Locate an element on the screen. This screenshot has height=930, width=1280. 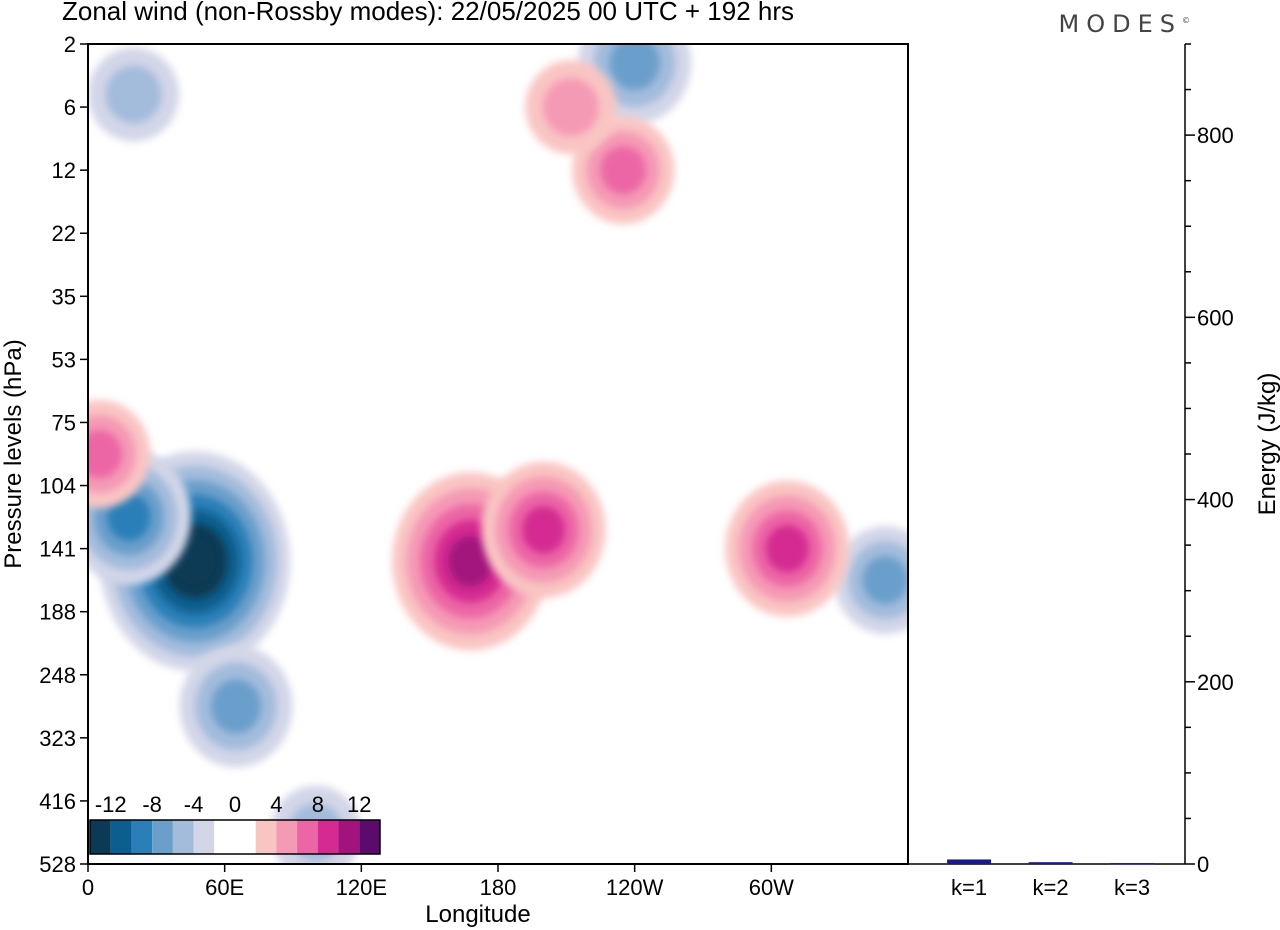
y-tick-label: 2 is located at coordinates (70, 44).